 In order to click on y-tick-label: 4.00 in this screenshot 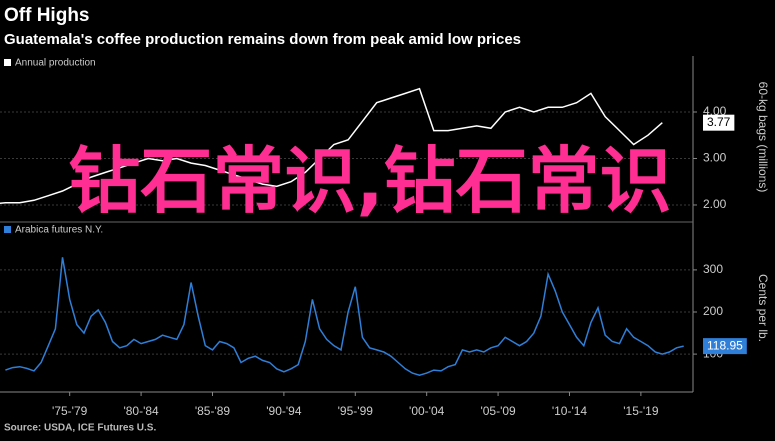, I will do `click(715, 111)`.